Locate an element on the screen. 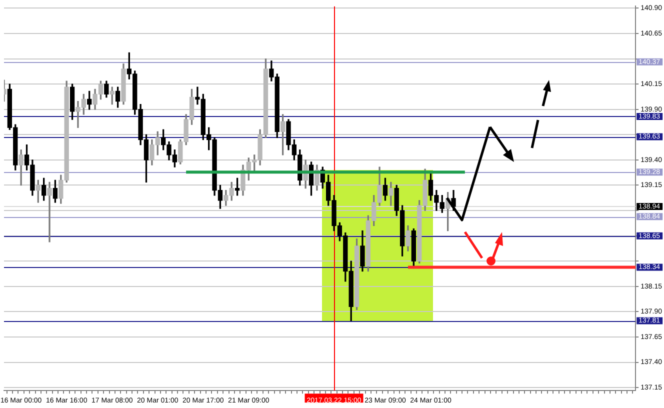 This screenshot has width=664, height=408. candlestick is located at coordinates (49, 212).